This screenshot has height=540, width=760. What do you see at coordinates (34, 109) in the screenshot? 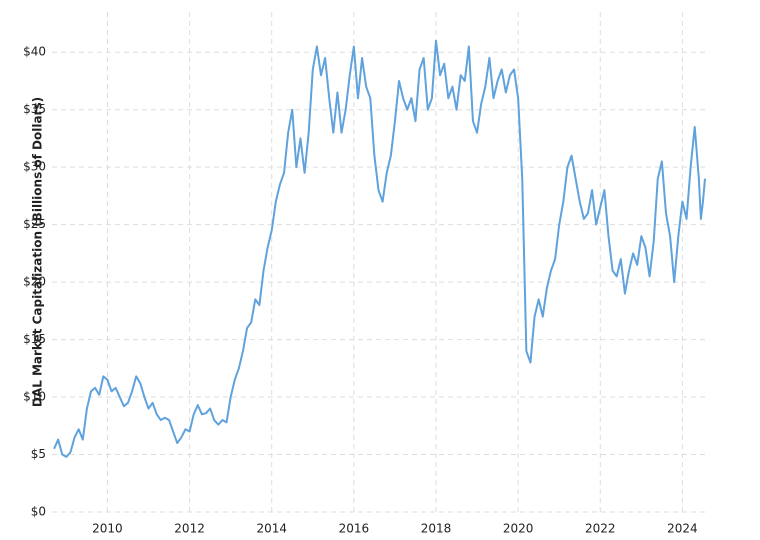
I see `y-tick-label: $35` at bounding box center [34, 109].